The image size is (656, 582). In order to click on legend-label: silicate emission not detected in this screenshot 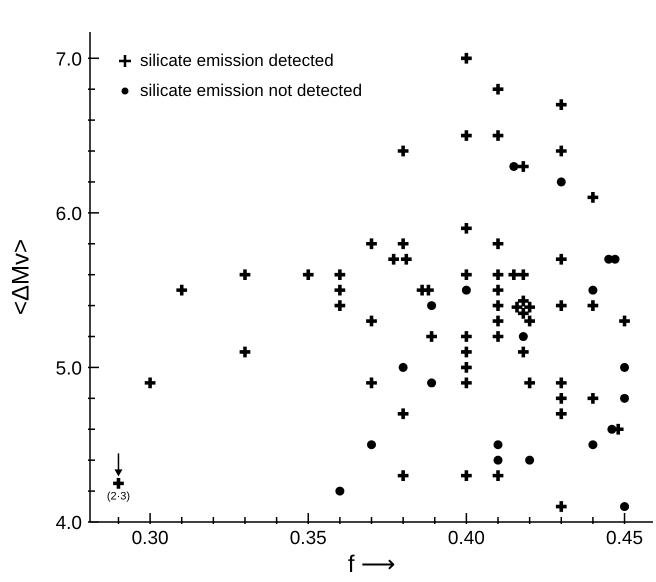, I will do `click(251, 91)`.